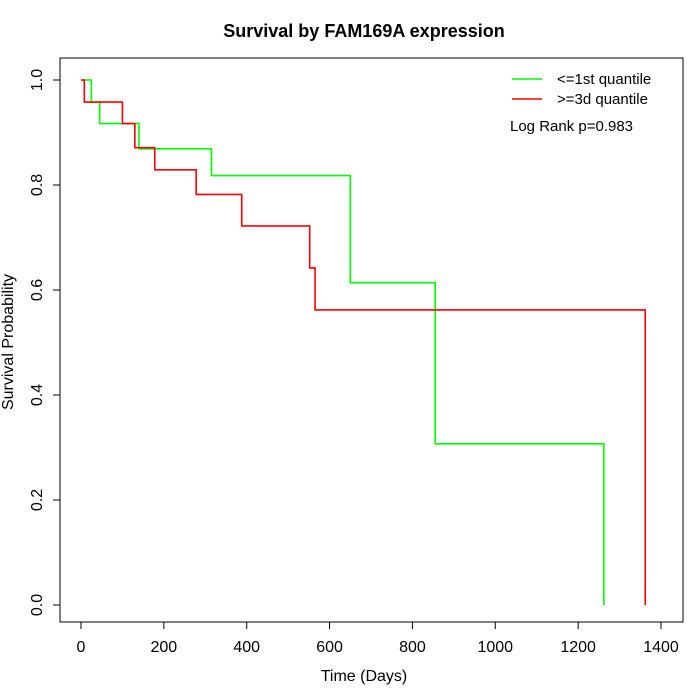 Image resolution: width=700 pixels, height=700 pixels. Describe the element at coordinates (378, 638) in the screenshot. I see `x-axis: 0 200 400 600 800 1000 1200 1400` at that location.